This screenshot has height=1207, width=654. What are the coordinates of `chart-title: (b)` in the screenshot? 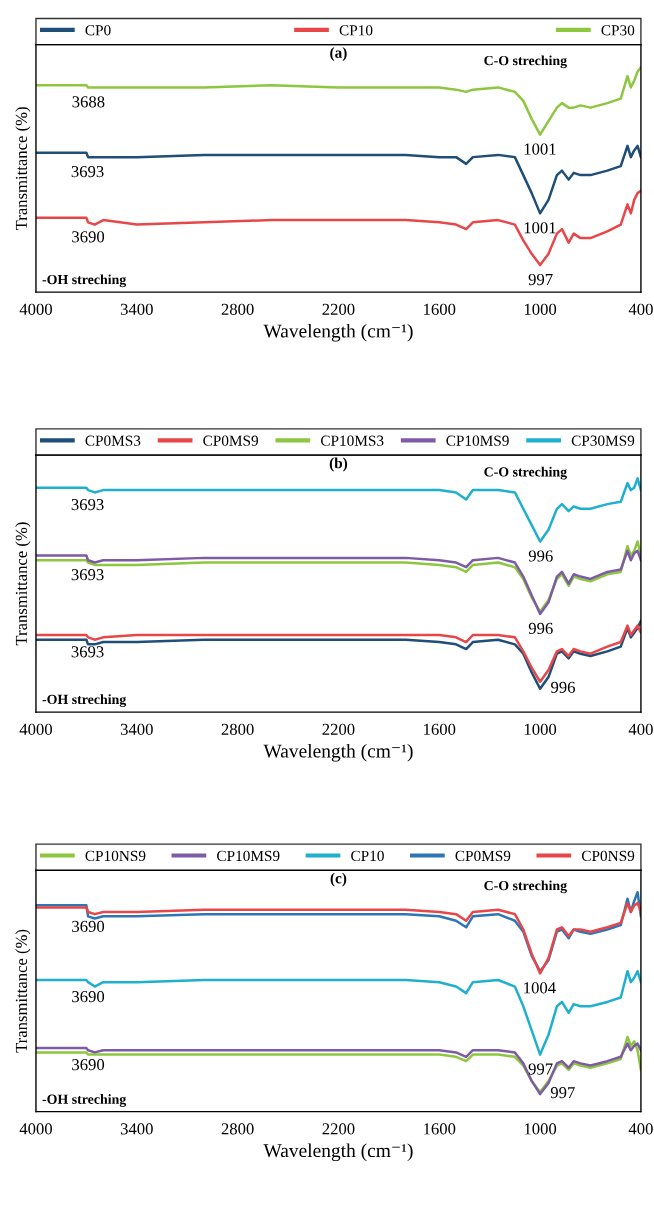 It's located at (338, 464).